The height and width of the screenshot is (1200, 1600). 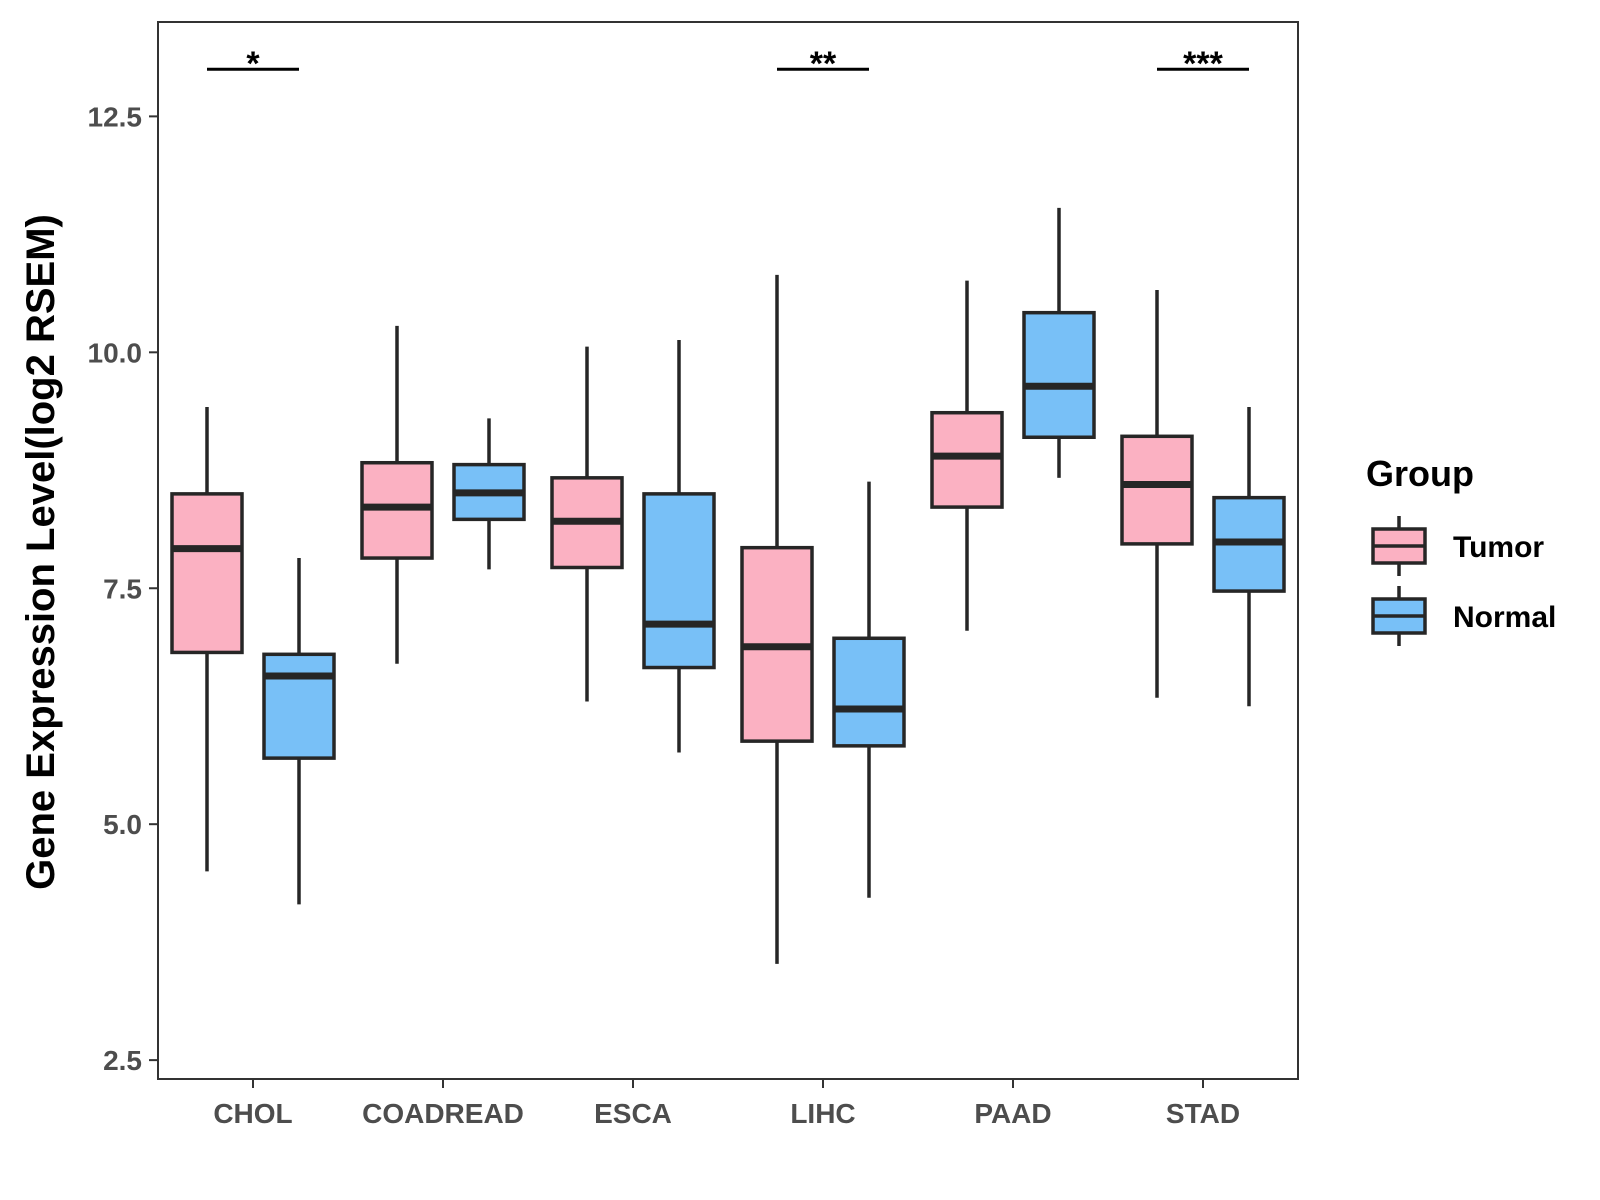 I want to click on x-tick-label: LIHC, so click(x=822, y=1113).